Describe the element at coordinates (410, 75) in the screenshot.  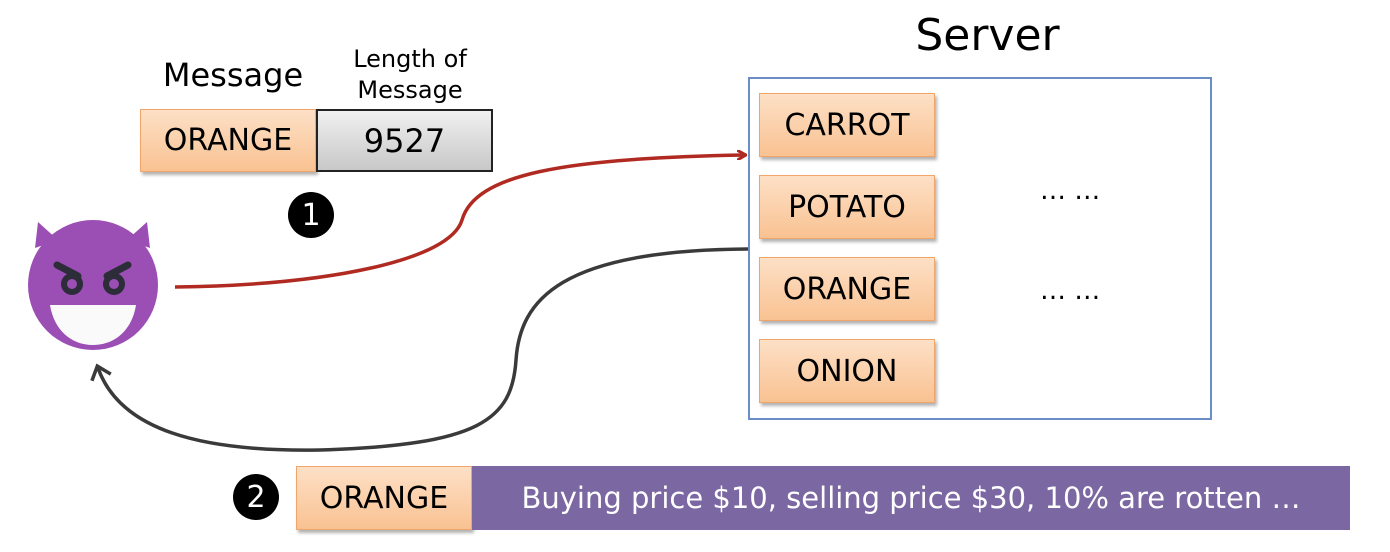
I see `length-label: Length of Message` at that location.